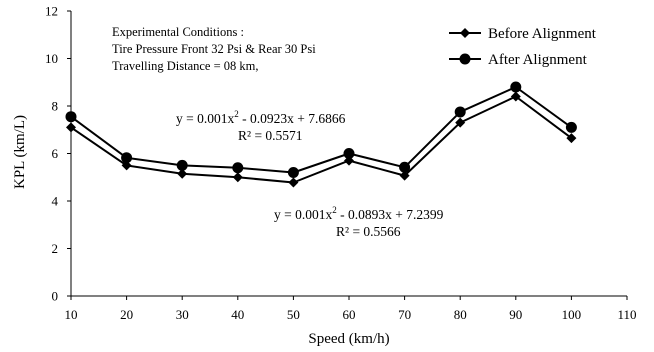 The width and height of the screenshot is (654, 352). I want to click on x-axis-title: Speed (km/h), so click(348, 339).